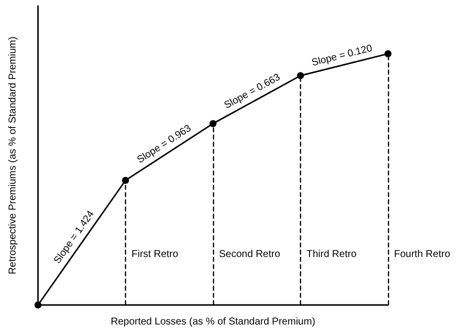 Image resolution: width=464 pixels, height=335 pixels. I want to click on y-axis-title: Retrospective Premiums (as % of Standard Premium), so click(13, 155).